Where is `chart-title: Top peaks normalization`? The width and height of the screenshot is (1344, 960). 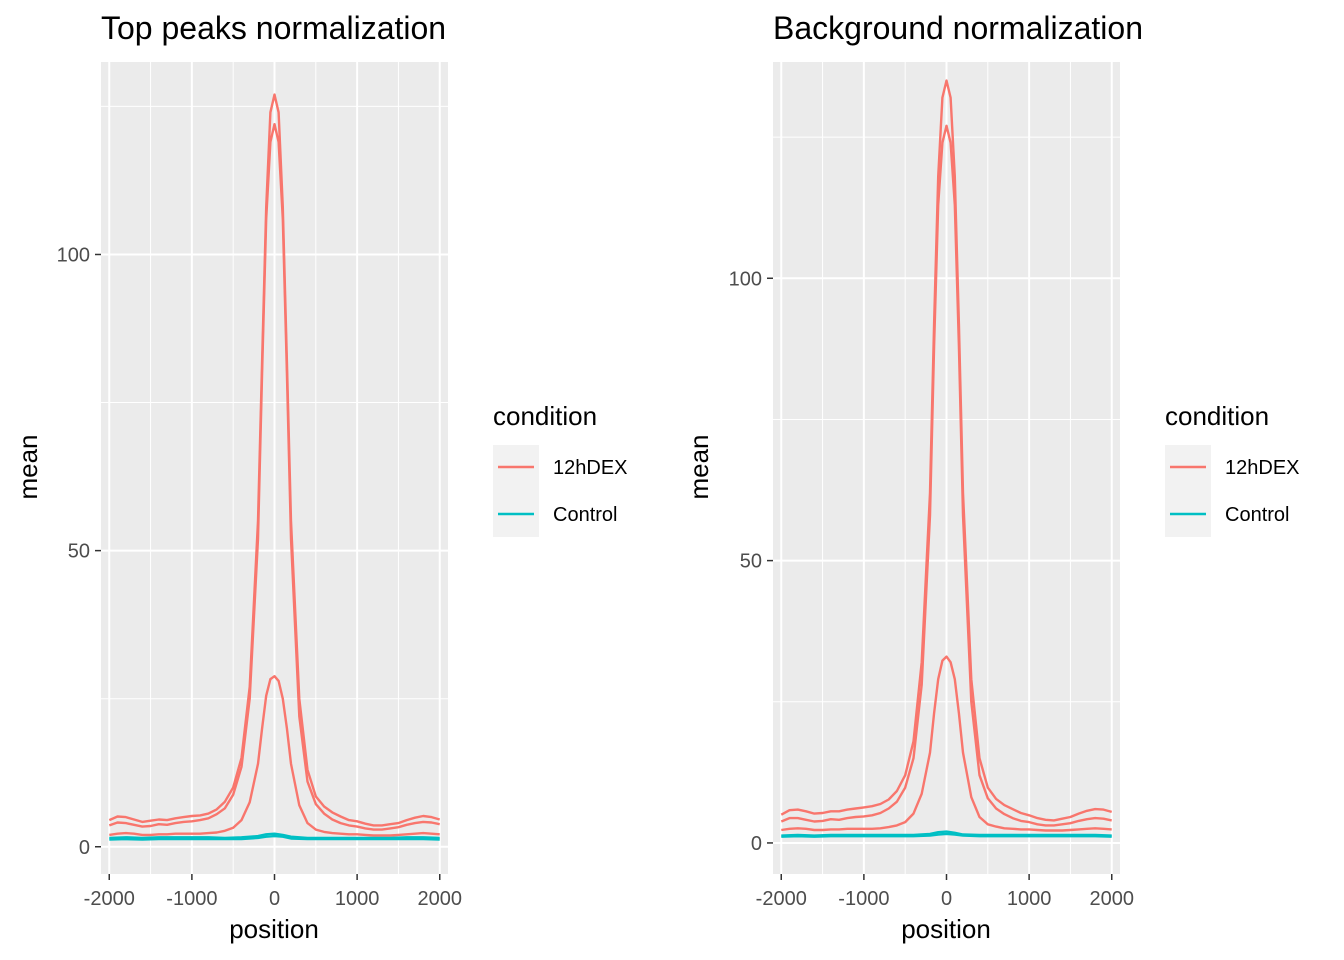
chart-title: Top peaks normalization is located at coordinates (273, 28).